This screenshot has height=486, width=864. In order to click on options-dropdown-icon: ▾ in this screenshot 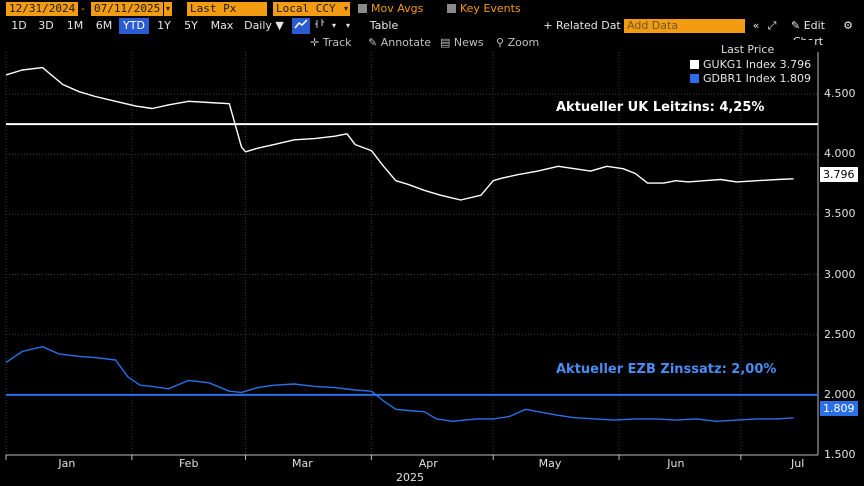, I will do `click(347, 25)`.